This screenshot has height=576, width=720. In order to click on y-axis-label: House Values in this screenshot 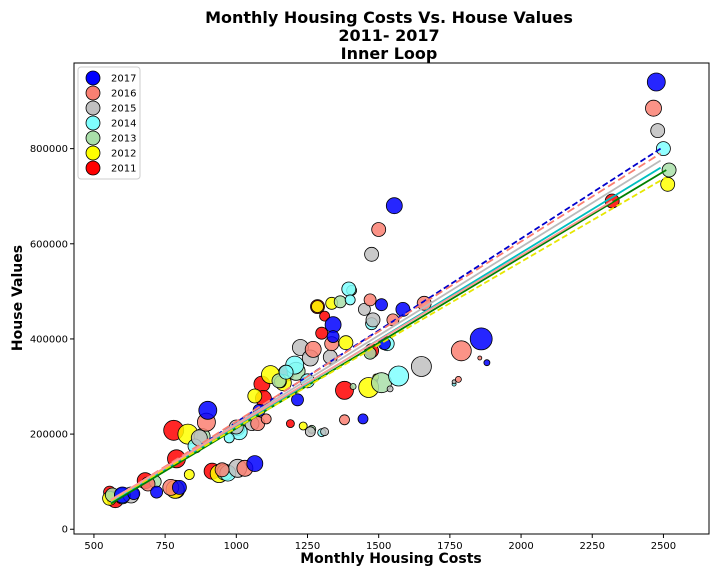, I will do `click(18, 298)`.